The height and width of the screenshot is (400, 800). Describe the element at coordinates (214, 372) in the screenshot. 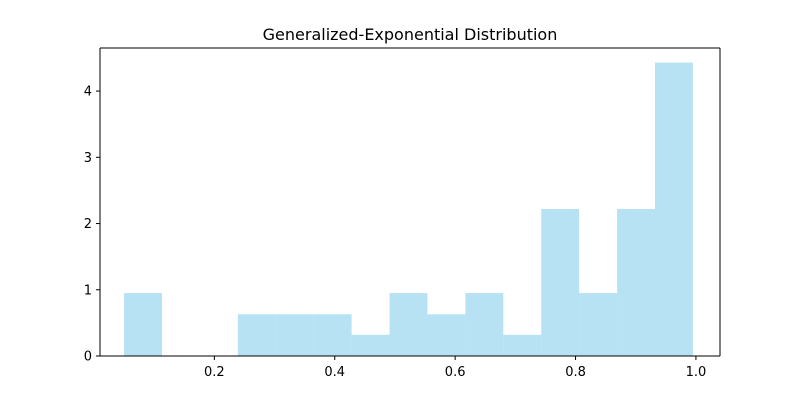

I see `x-tick-label: 0.2` at that location.